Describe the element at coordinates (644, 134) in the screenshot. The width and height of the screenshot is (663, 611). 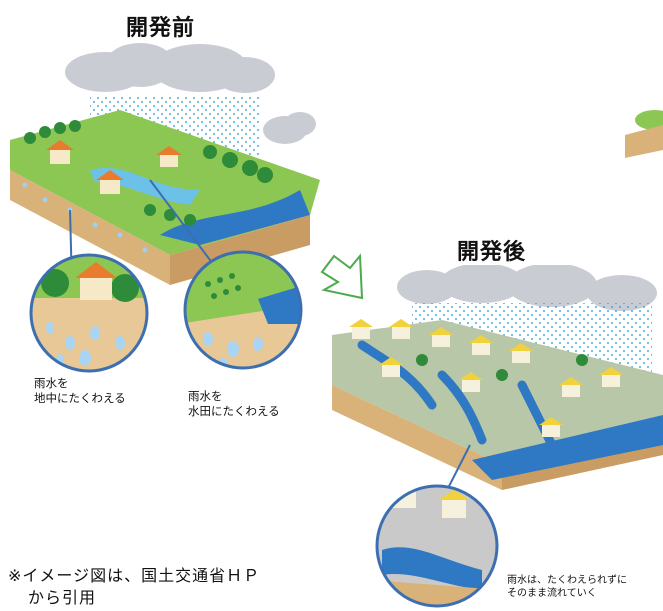
I see `cropped-illustration` at that location.